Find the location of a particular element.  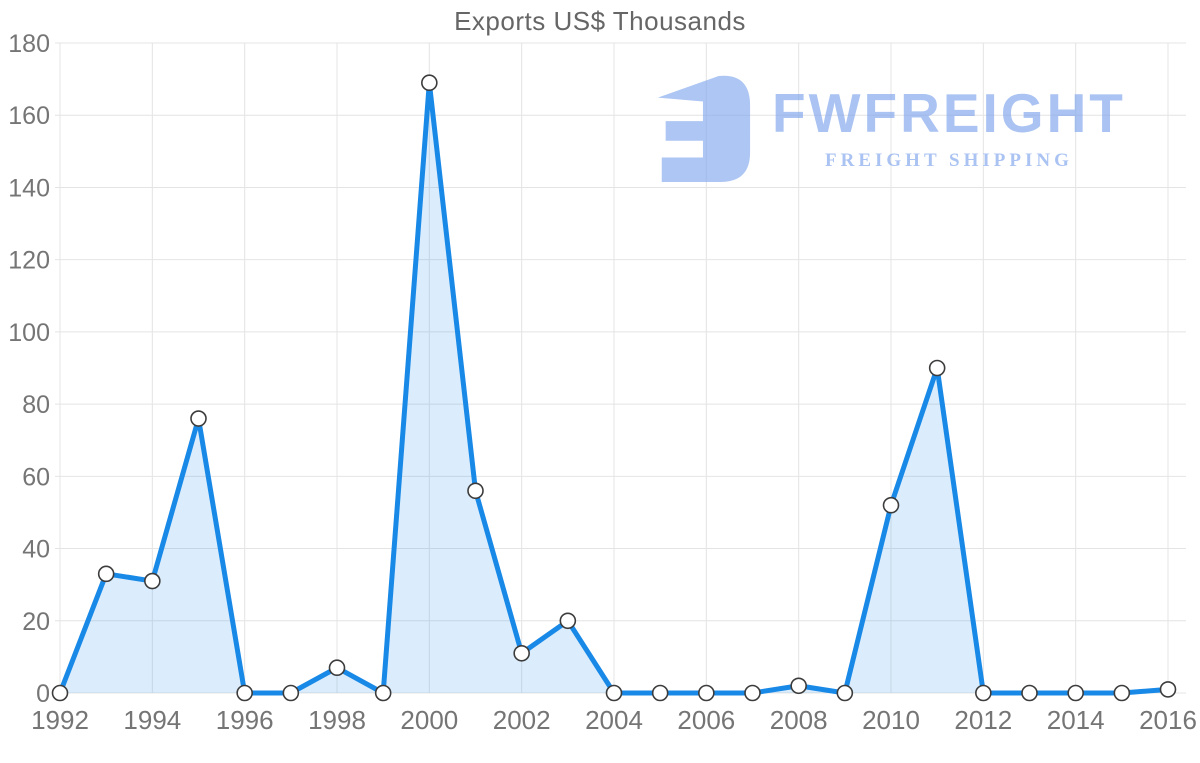

y-tick-label: 20 is located at coordinates (36, 622).